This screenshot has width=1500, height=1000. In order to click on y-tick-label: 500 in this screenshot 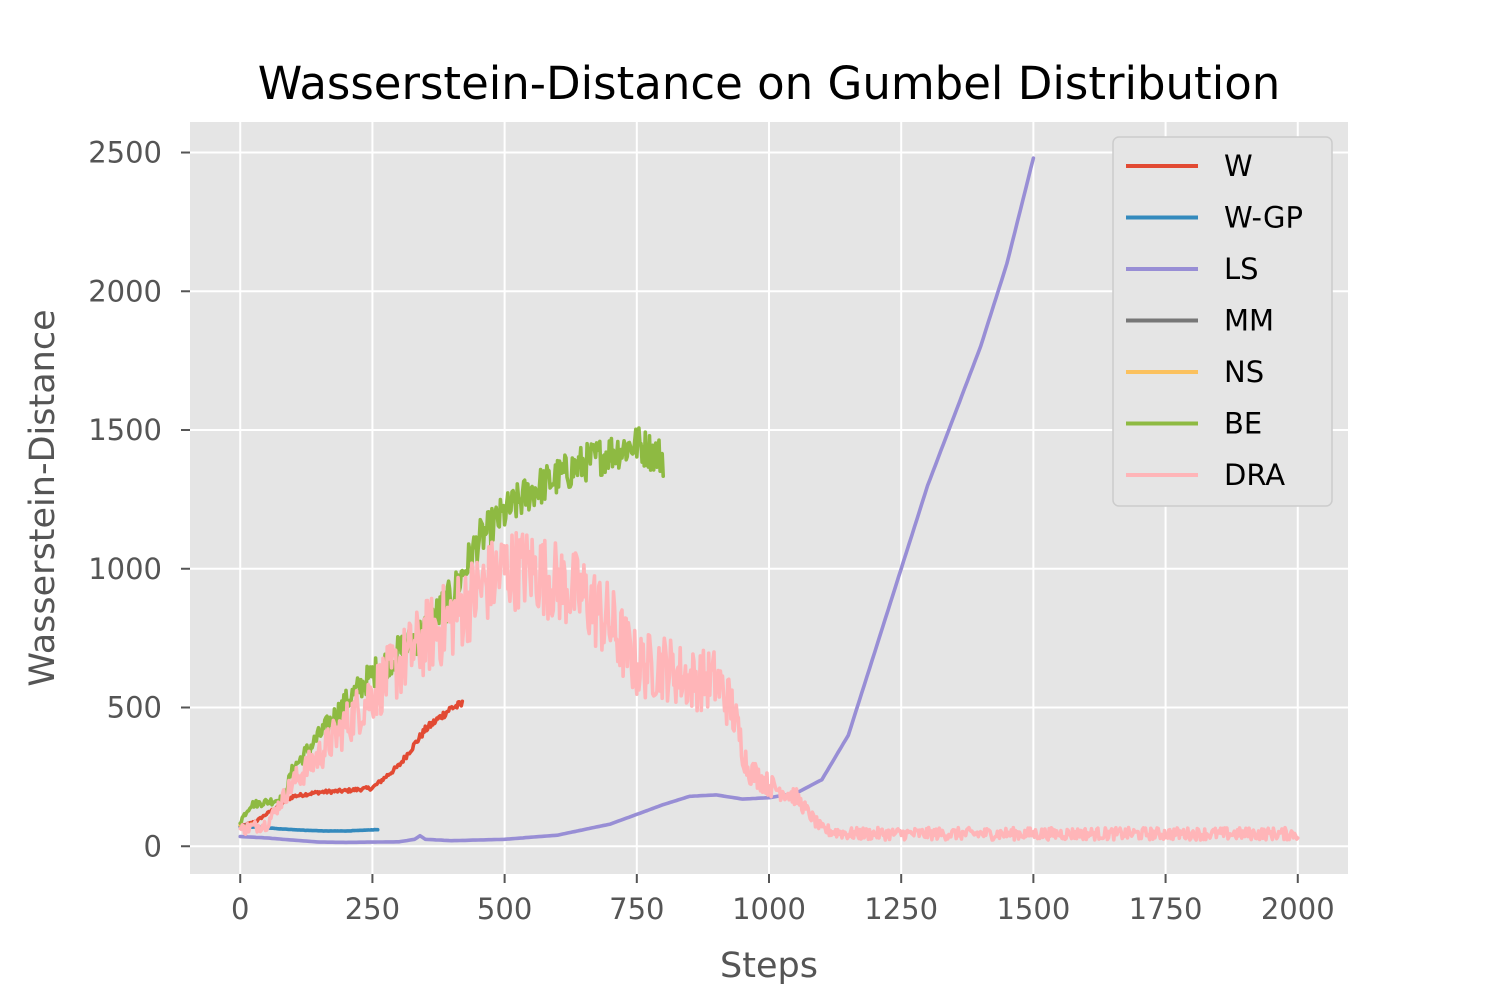, I will do `click(134, 708)`.